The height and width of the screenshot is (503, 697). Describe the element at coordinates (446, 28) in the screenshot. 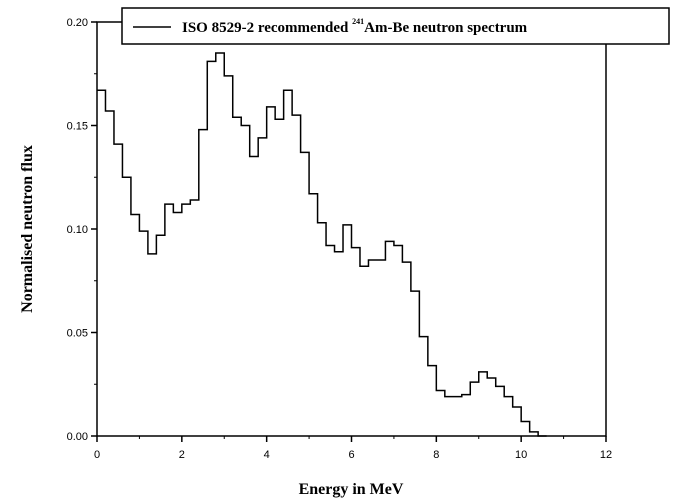

I see `legend-text-after: Am-Be neutron spectrum` at that location.